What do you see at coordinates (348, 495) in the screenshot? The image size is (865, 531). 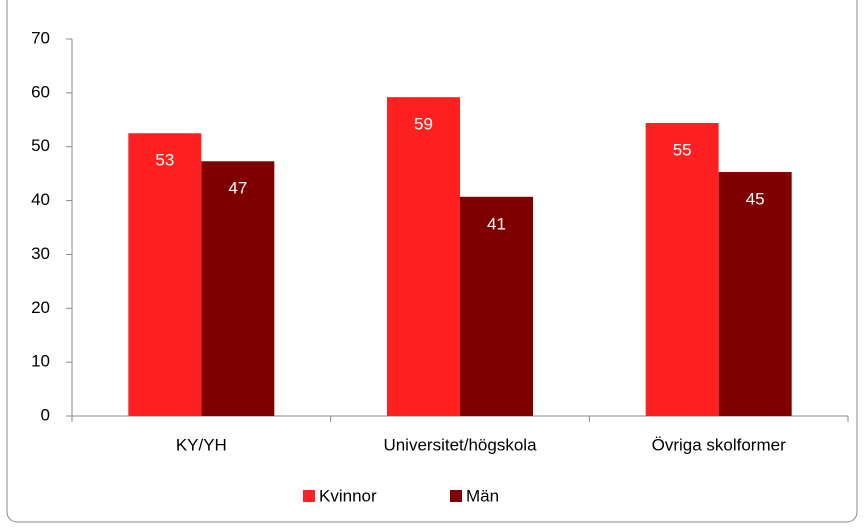 I see `legend-label: Kvinnor` at bounding box center [348, 495].